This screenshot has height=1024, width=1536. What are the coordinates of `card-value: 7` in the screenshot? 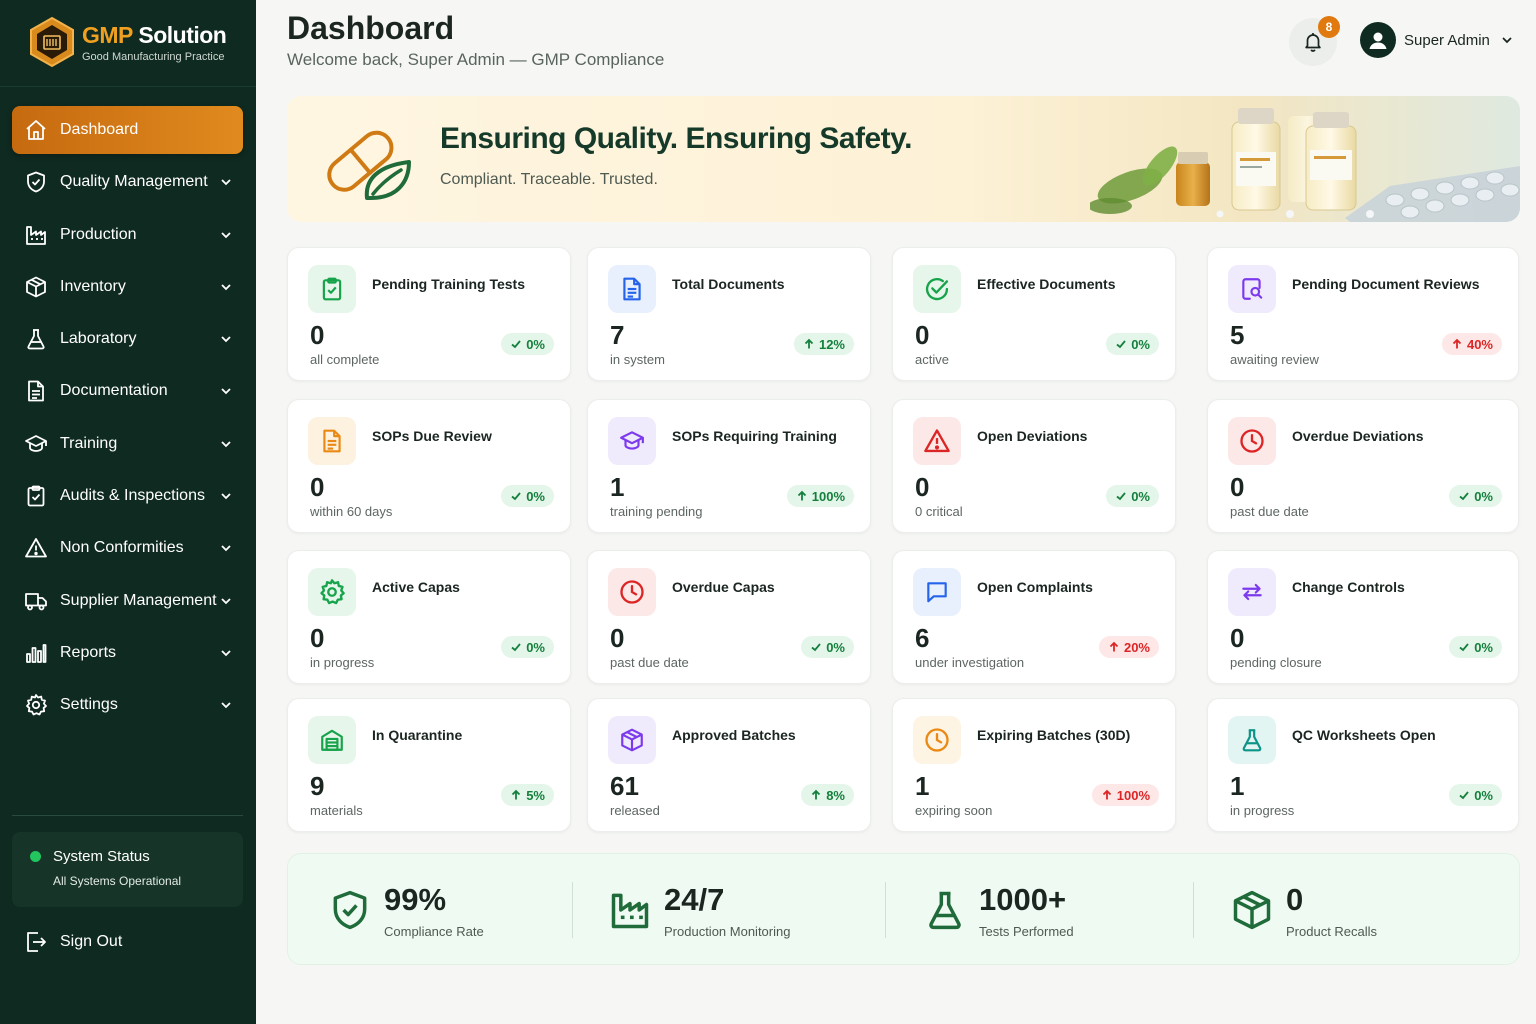 It's located at (617, 335).